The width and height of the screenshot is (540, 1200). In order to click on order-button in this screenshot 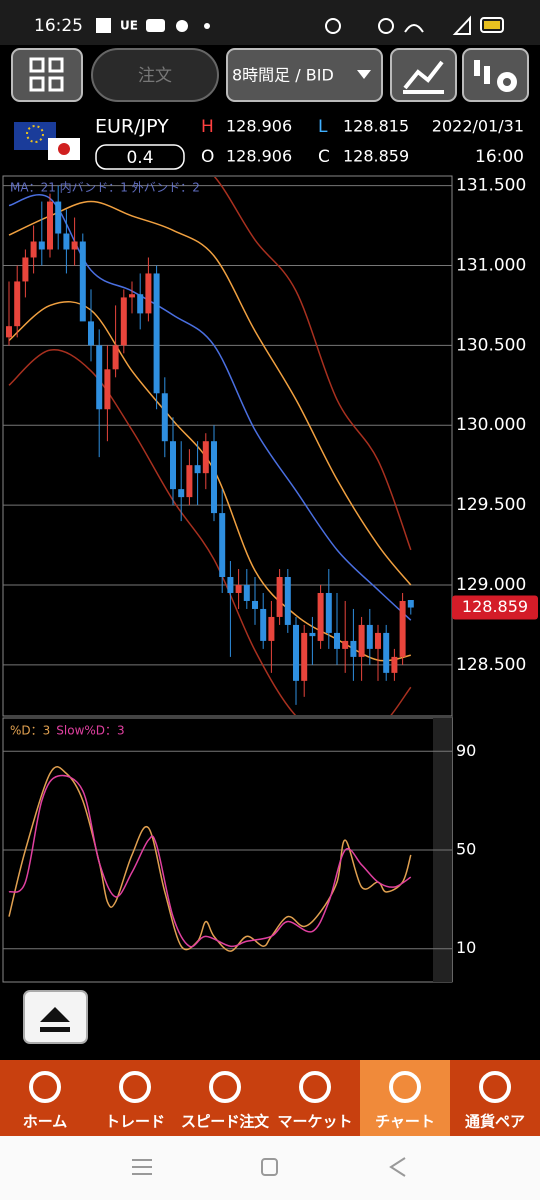, I will do `click(155, 75)`.